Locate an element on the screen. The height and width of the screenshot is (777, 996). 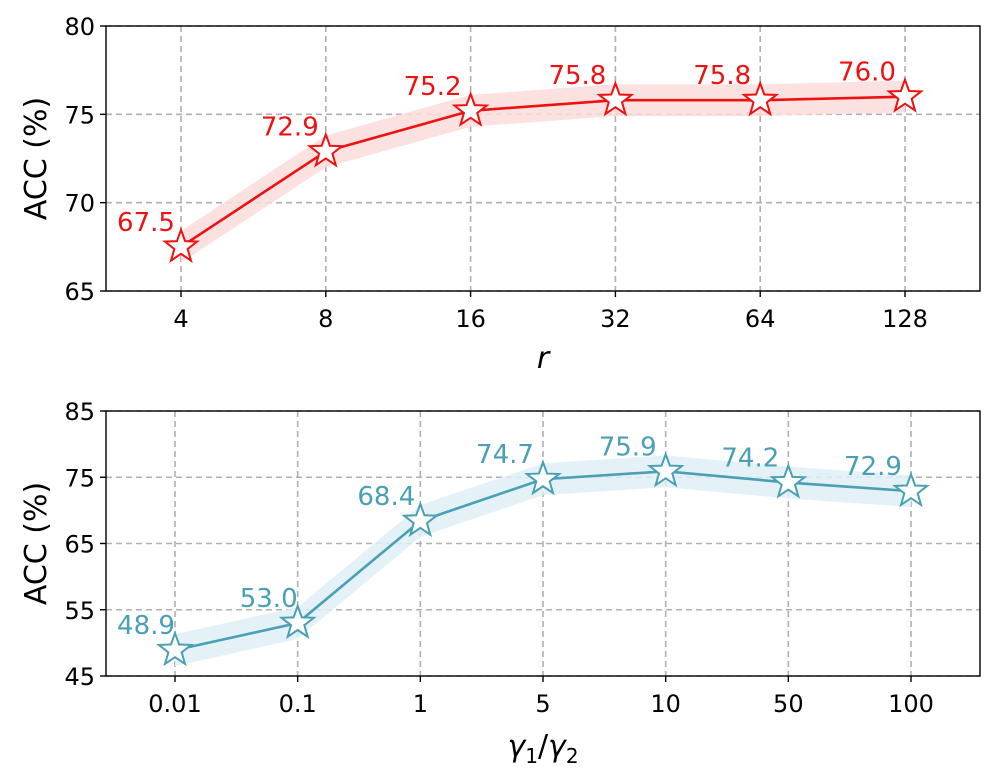
x-tick-label: 4 is located at coordinates (180, 319).